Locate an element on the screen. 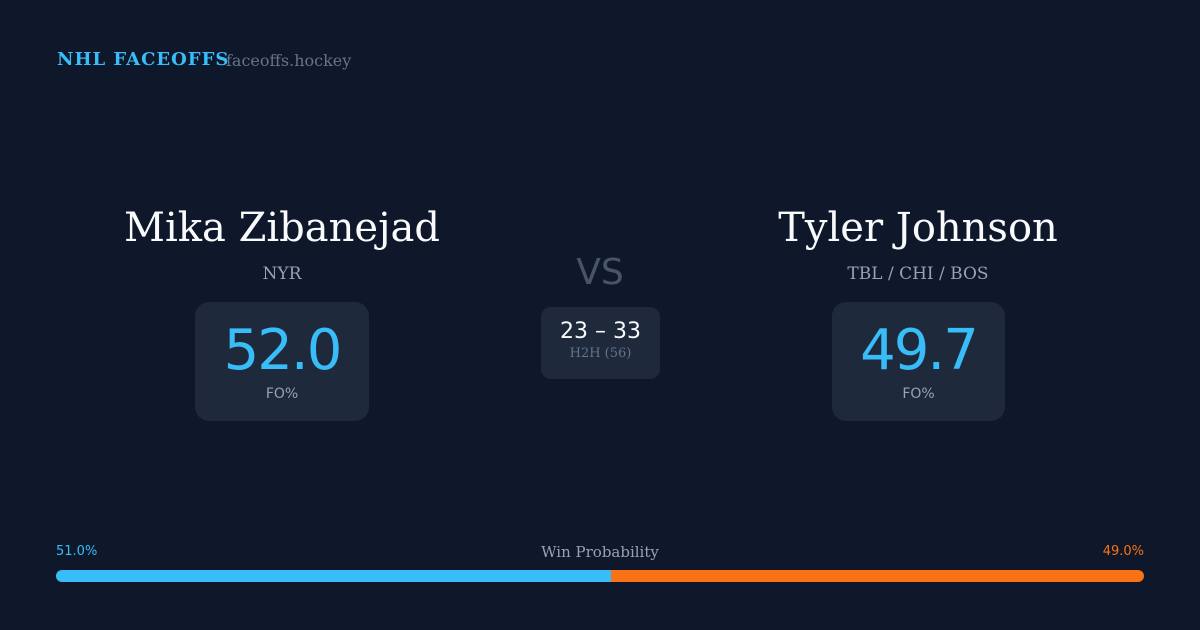  player1-team: NYR is located at coordinates (282, 274).